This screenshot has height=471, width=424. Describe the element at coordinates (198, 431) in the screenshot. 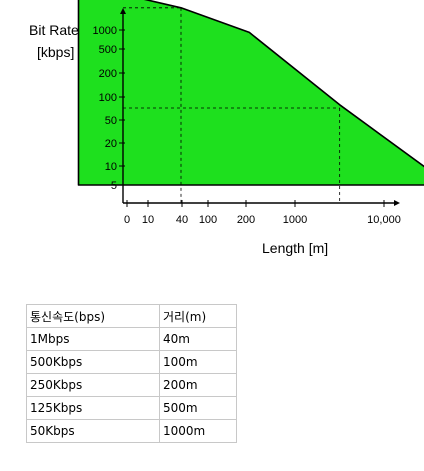

I see `cell-distance: 1000m` at that location.